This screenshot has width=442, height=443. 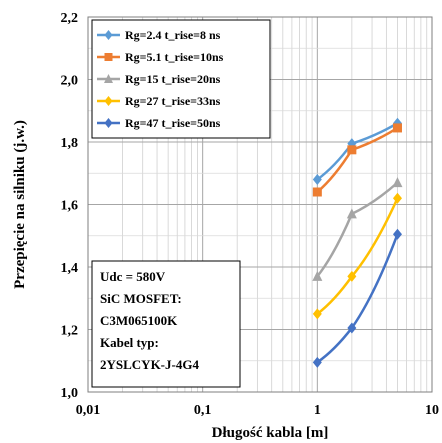 I want to click on annotation-line: C3M065100K, so click(x=139, y=320).